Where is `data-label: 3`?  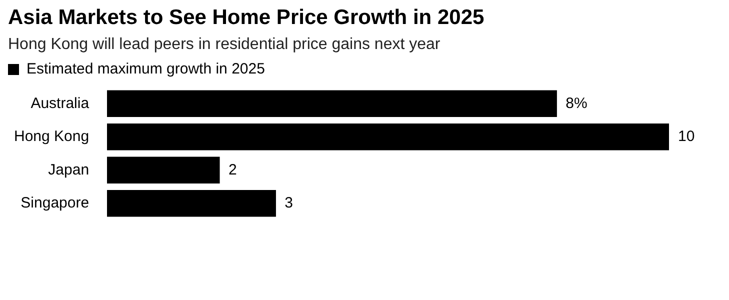
data-label: 3 is located at coordinates (288, 203).